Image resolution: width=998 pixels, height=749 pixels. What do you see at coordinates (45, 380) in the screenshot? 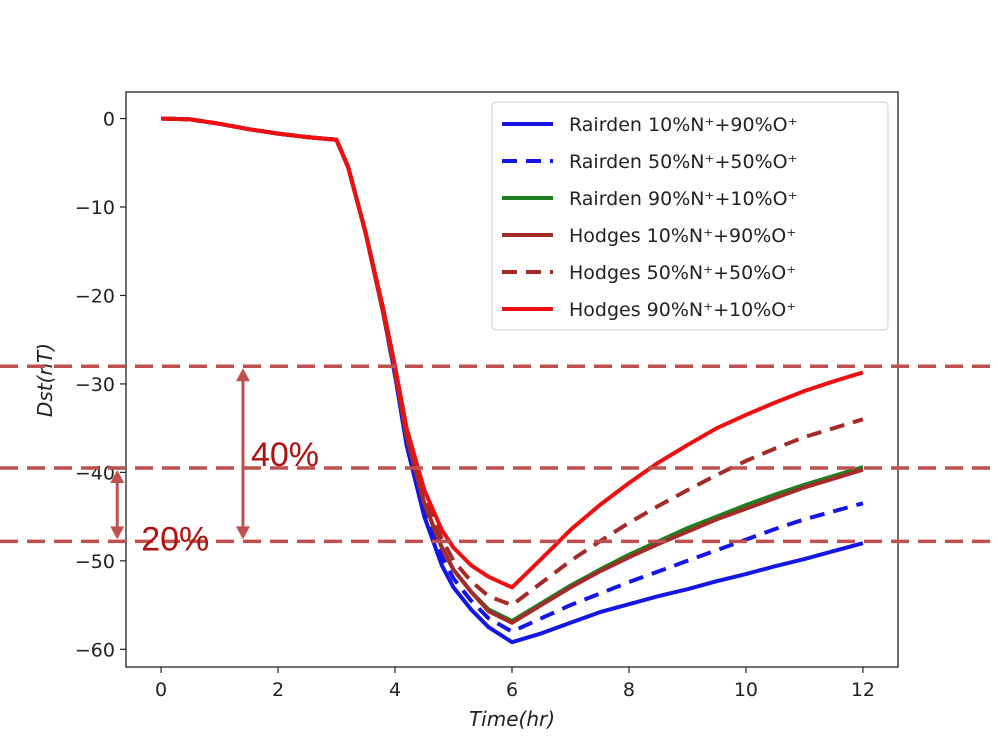
I see `y-axis-label: Dst(nT)` at bounding box center [45, 380].